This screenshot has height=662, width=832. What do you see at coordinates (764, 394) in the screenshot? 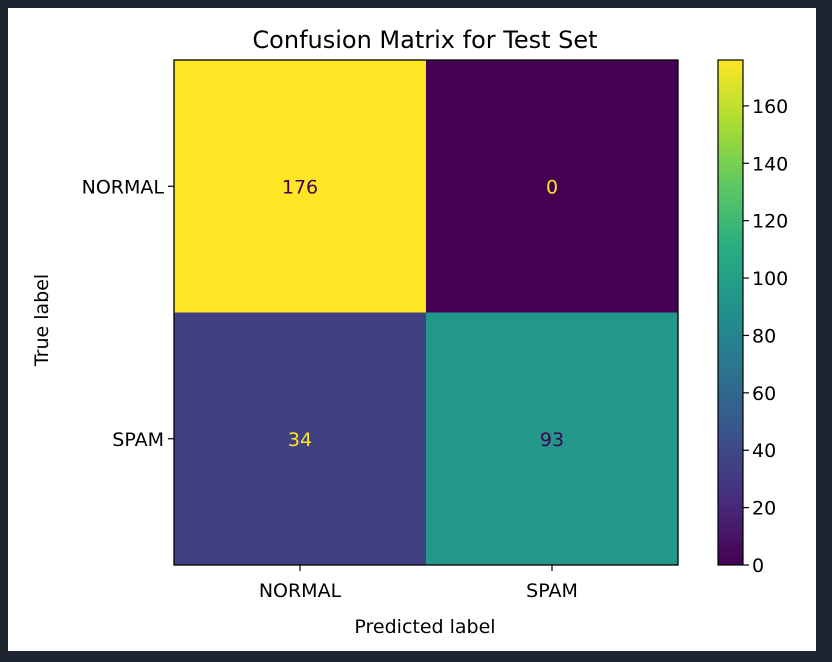
I see `colorbar-tick-label: 60` at bounding box center [764, 394].